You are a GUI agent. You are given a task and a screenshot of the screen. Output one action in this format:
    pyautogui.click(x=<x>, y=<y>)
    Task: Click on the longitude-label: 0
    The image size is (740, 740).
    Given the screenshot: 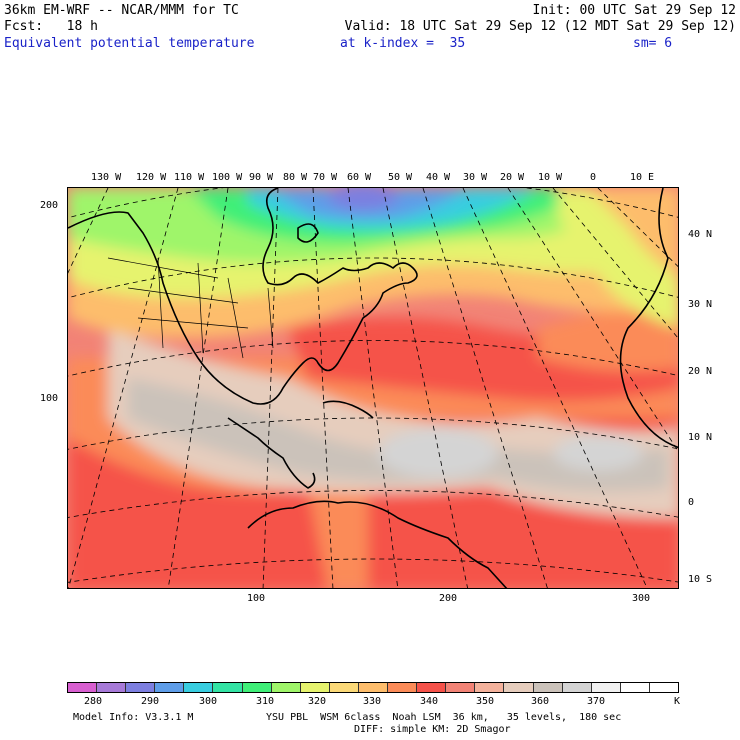 What is the action you would take?
    pyautogui.click(x=593, y=177)
    